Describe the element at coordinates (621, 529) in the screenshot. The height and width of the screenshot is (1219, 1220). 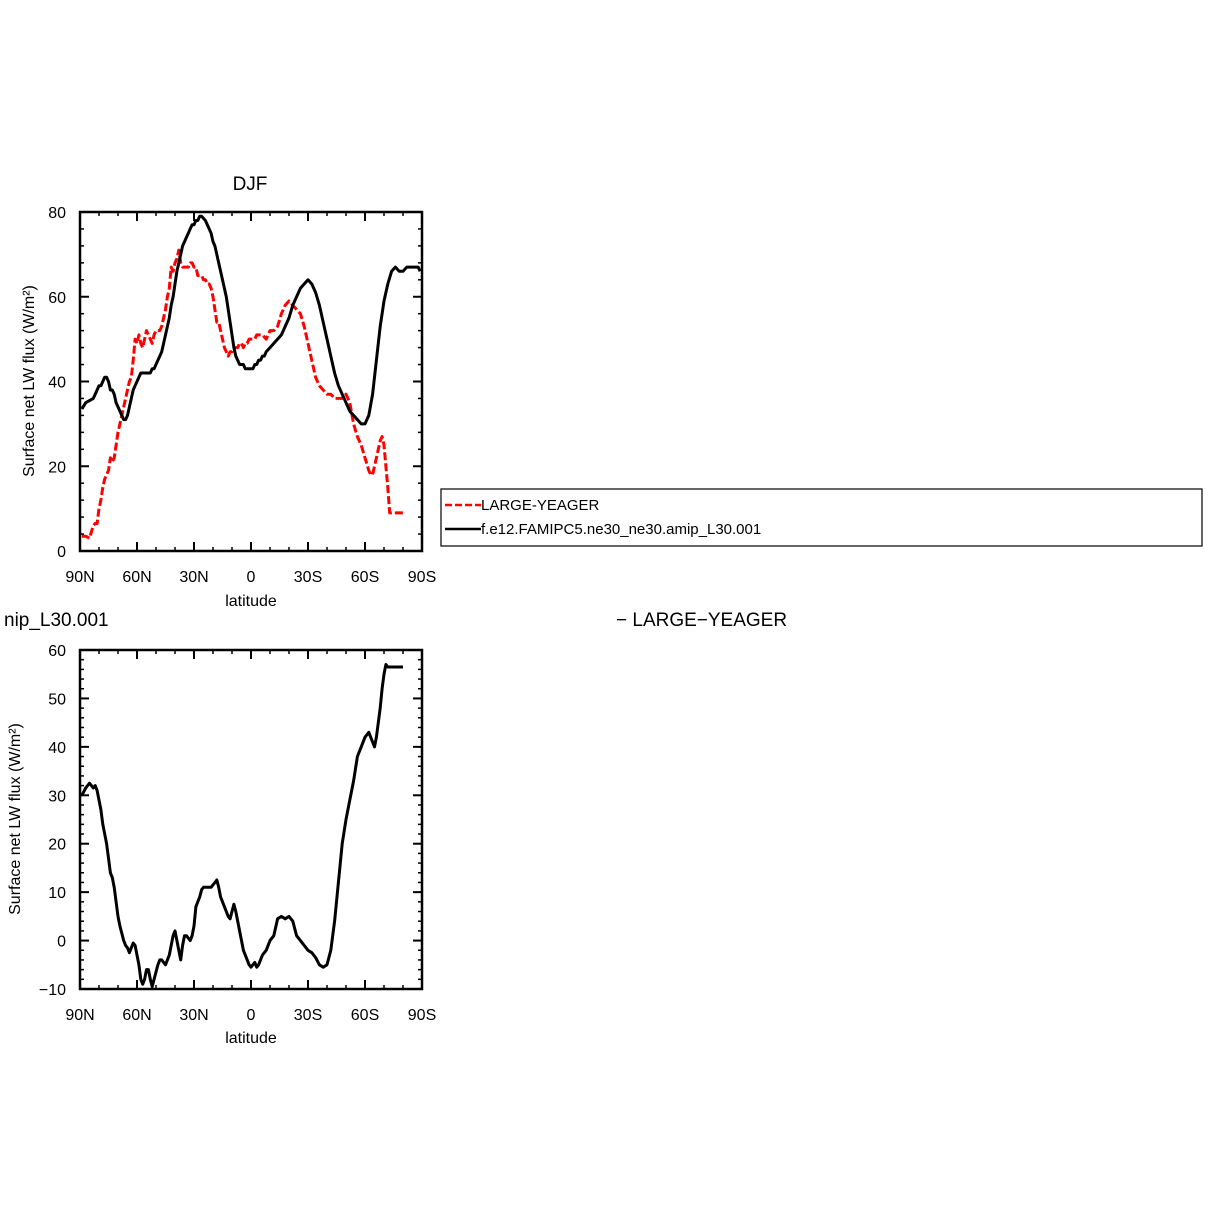
I see `legend-entry-model: f.e12.FAMIPC5.ne30_ne30.amip_L30.001` at that location.